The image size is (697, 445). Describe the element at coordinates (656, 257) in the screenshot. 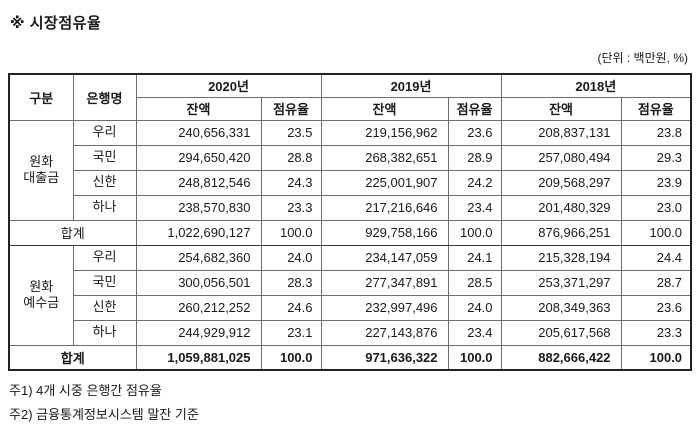

I see `share-cell: 24.4` at that location.